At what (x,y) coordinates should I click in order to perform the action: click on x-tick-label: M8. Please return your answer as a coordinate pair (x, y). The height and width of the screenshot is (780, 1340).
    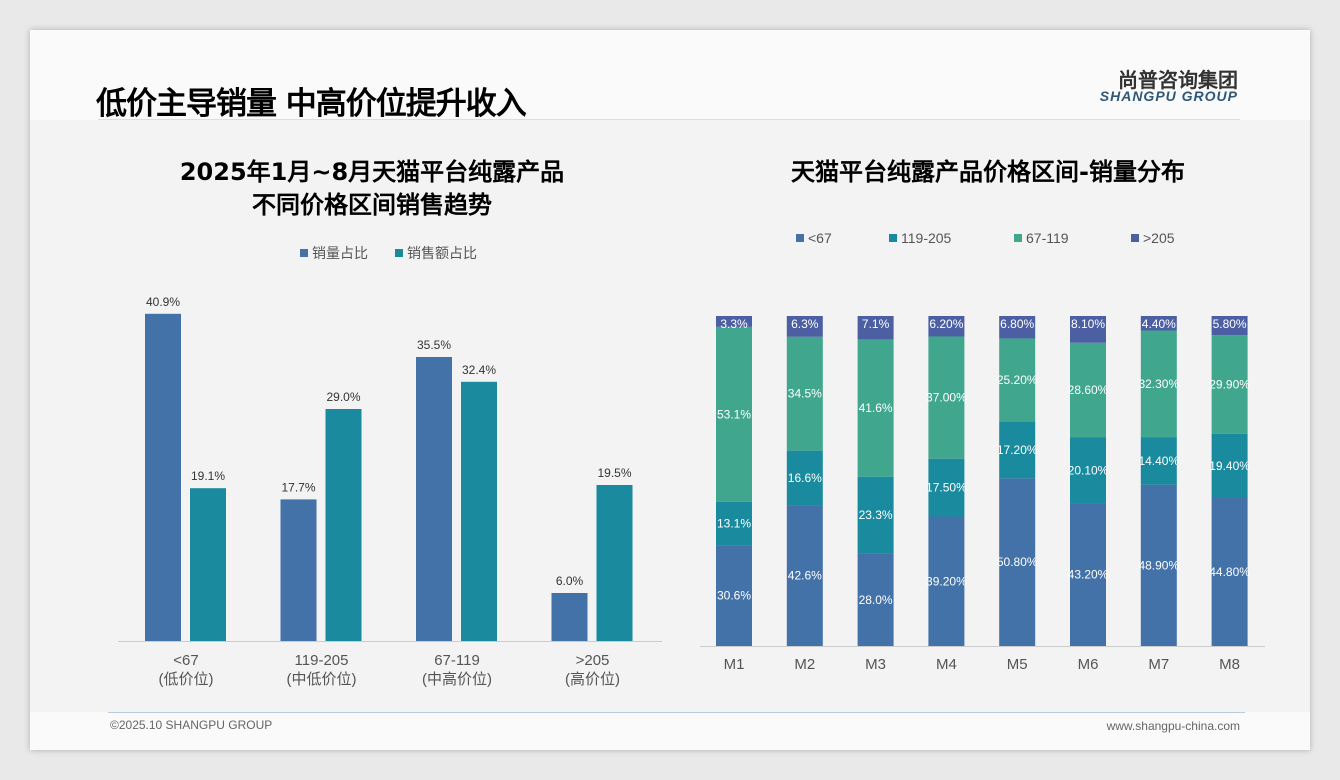
    Looking at the image, I should click on (1229, 664).